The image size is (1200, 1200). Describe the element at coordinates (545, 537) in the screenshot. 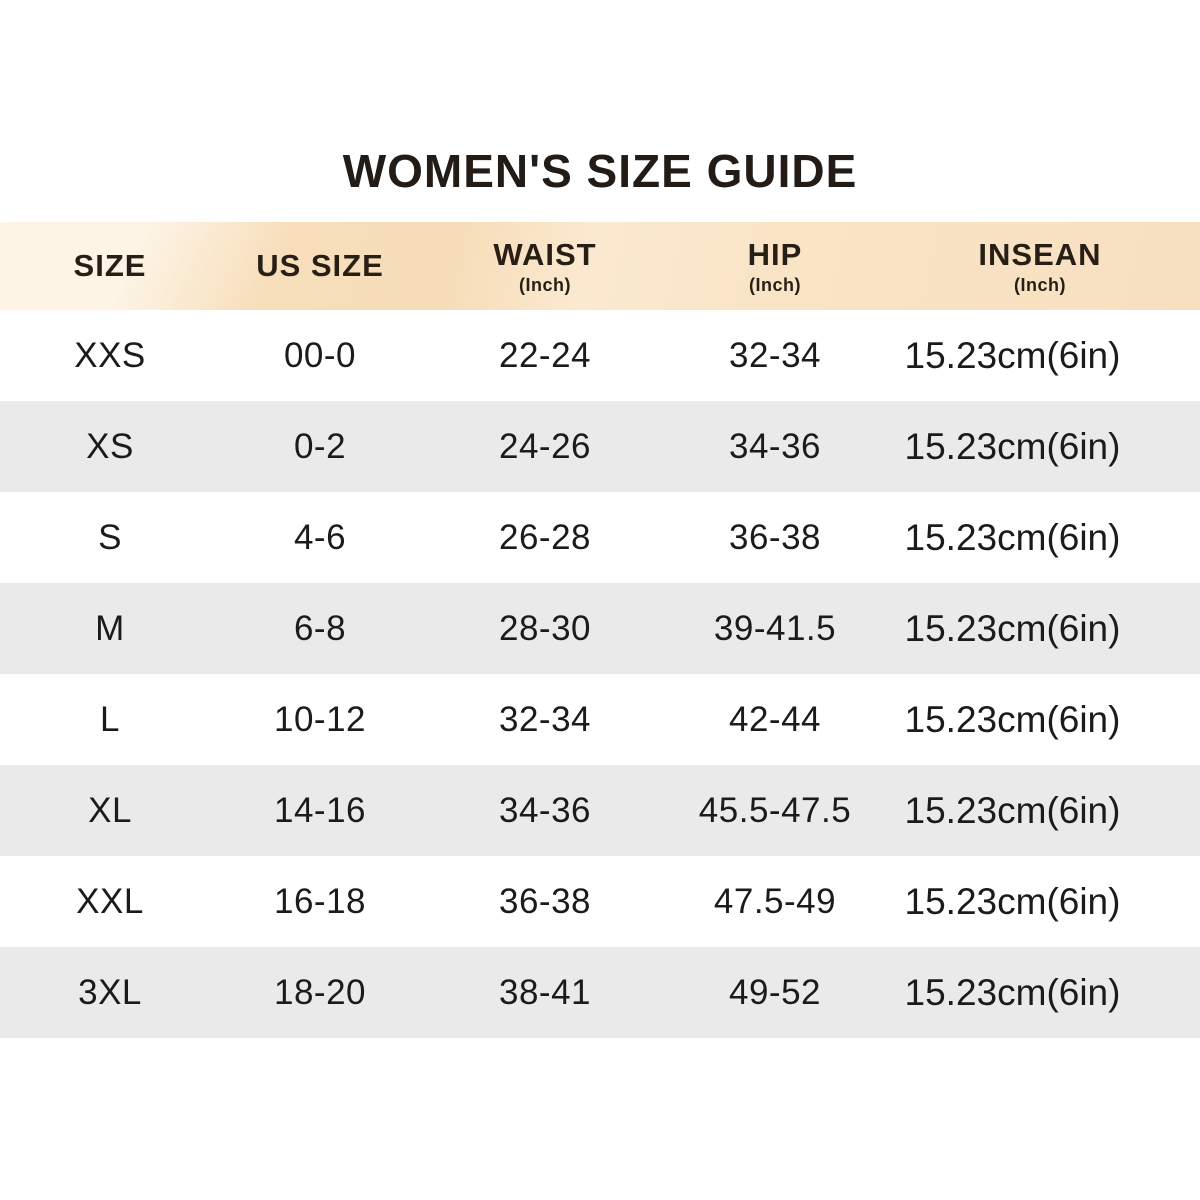

I see `cell-waist: 26-28` at that location.